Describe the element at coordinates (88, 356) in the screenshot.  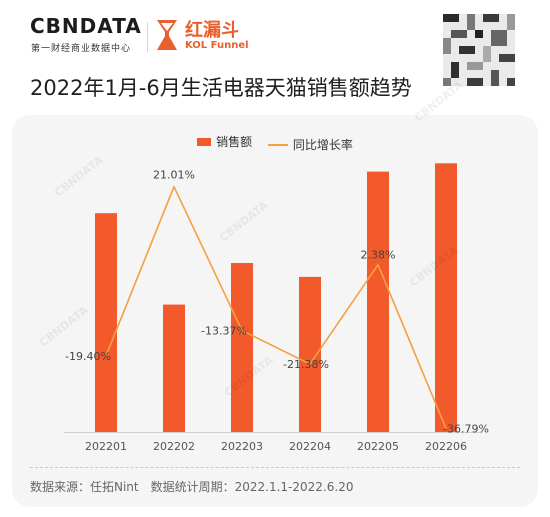
I see `growth-label-202201: -19.40%` at that location.